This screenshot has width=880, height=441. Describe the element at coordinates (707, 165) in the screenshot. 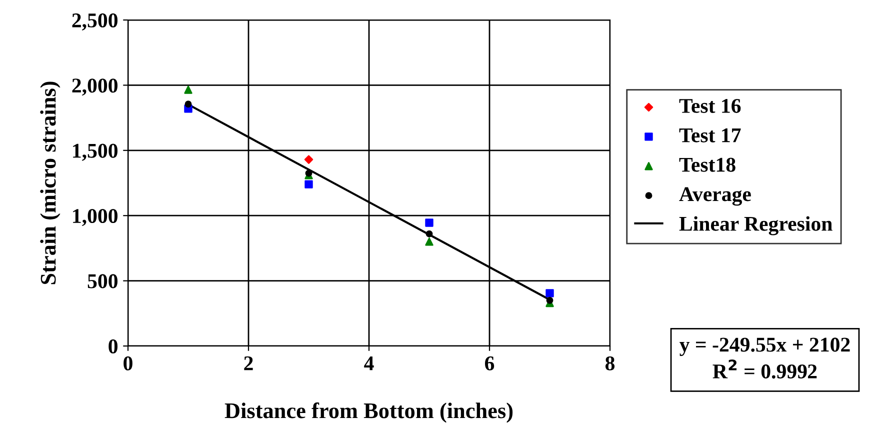

I see `legend-label: Test18` at that location.